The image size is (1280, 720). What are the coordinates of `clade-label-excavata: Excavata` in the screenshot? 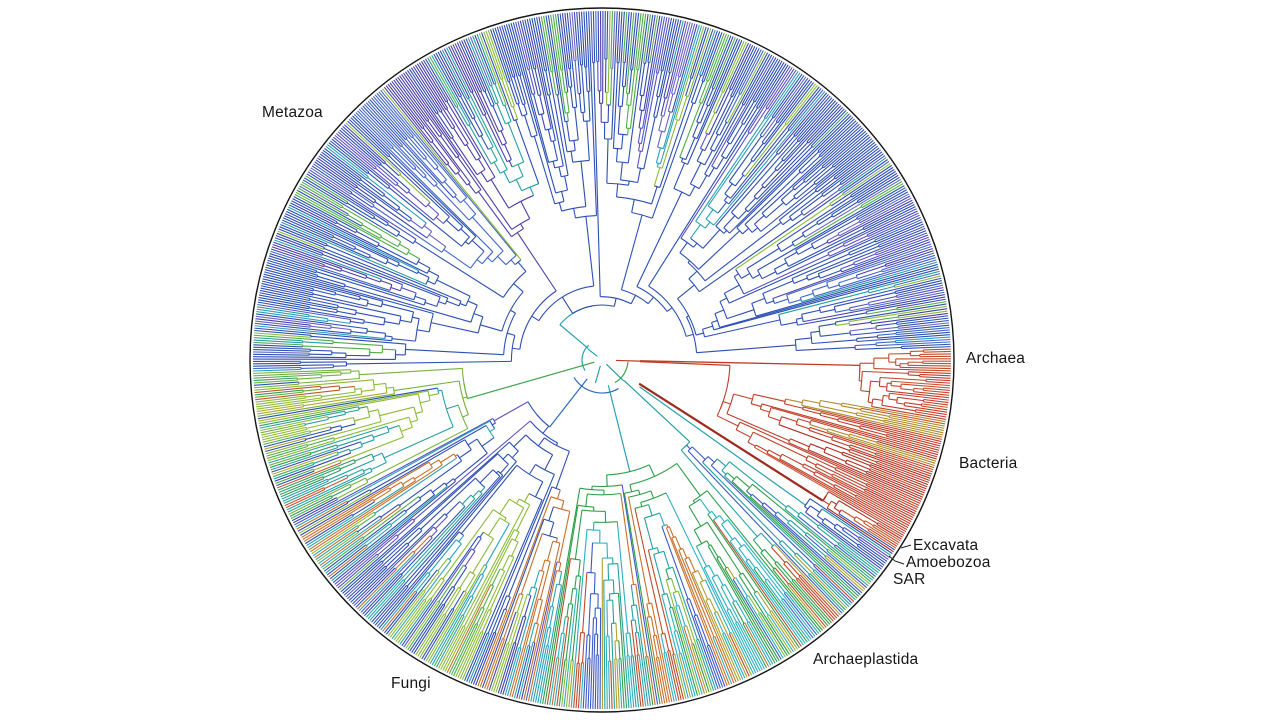 It's located at (946, 545).